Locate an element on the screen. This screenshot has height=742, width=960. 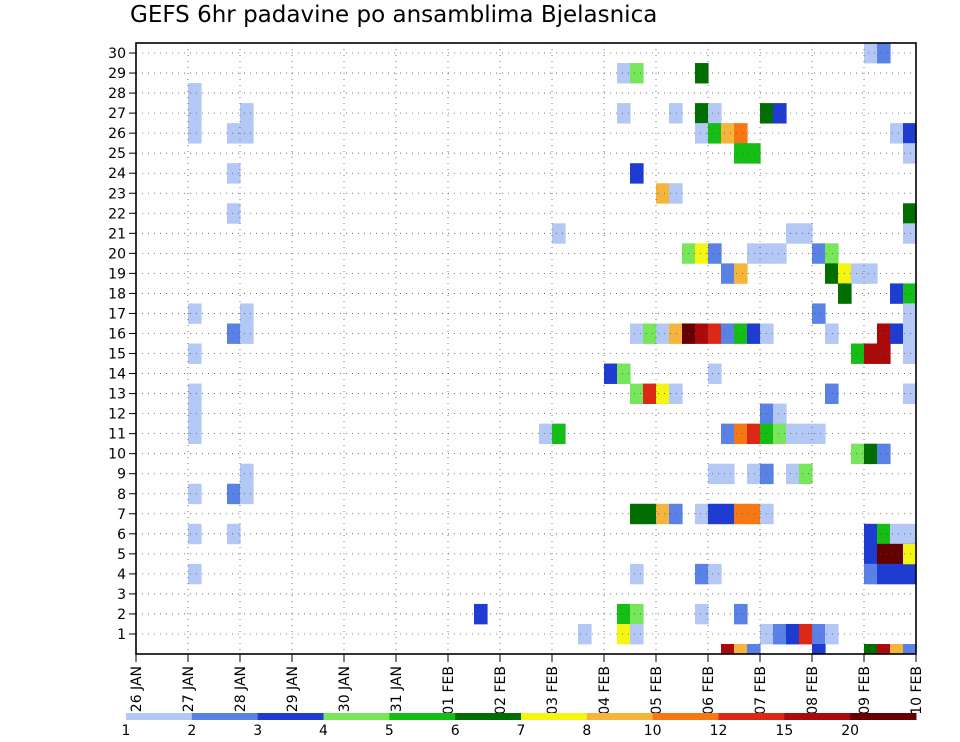
x-tick-label: 28 JAN is located at coordinates (241, 689).